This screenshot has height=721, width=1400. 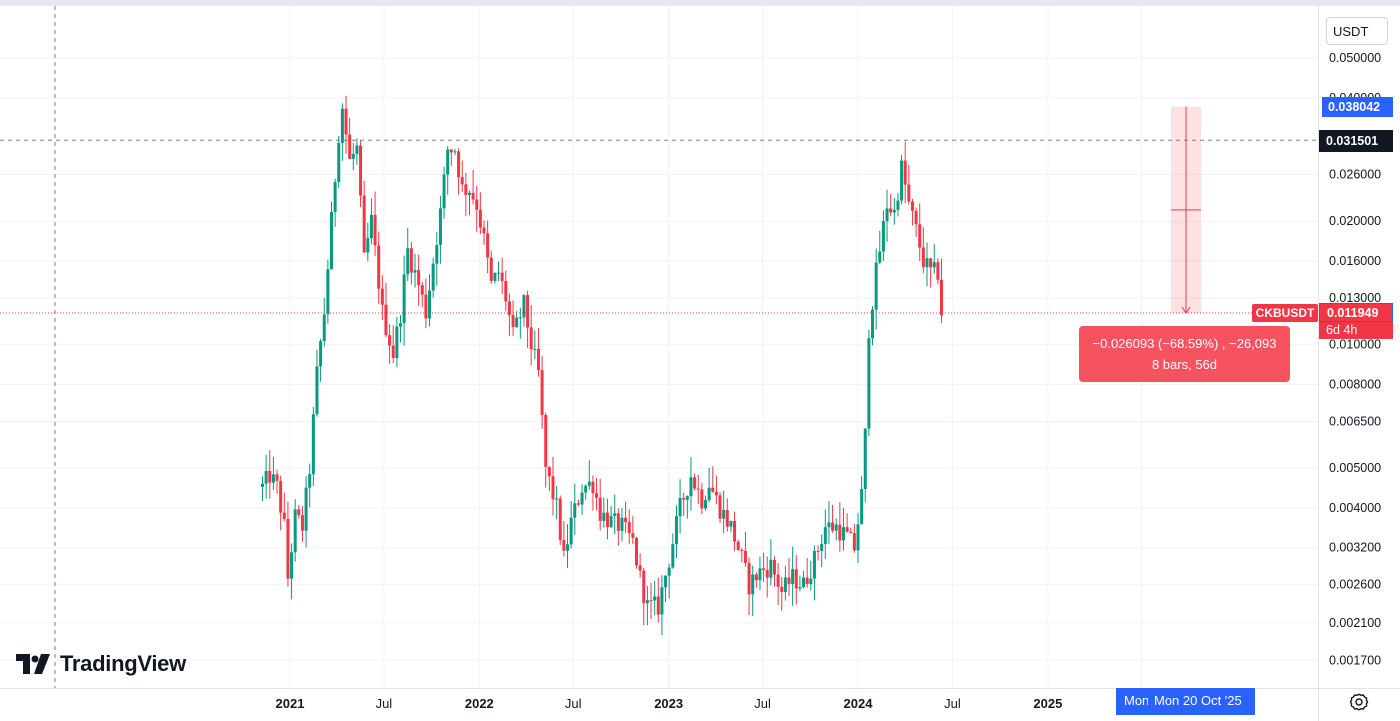 I want to click on tradingview-logo: TradingView, so click(x=101, y=664).